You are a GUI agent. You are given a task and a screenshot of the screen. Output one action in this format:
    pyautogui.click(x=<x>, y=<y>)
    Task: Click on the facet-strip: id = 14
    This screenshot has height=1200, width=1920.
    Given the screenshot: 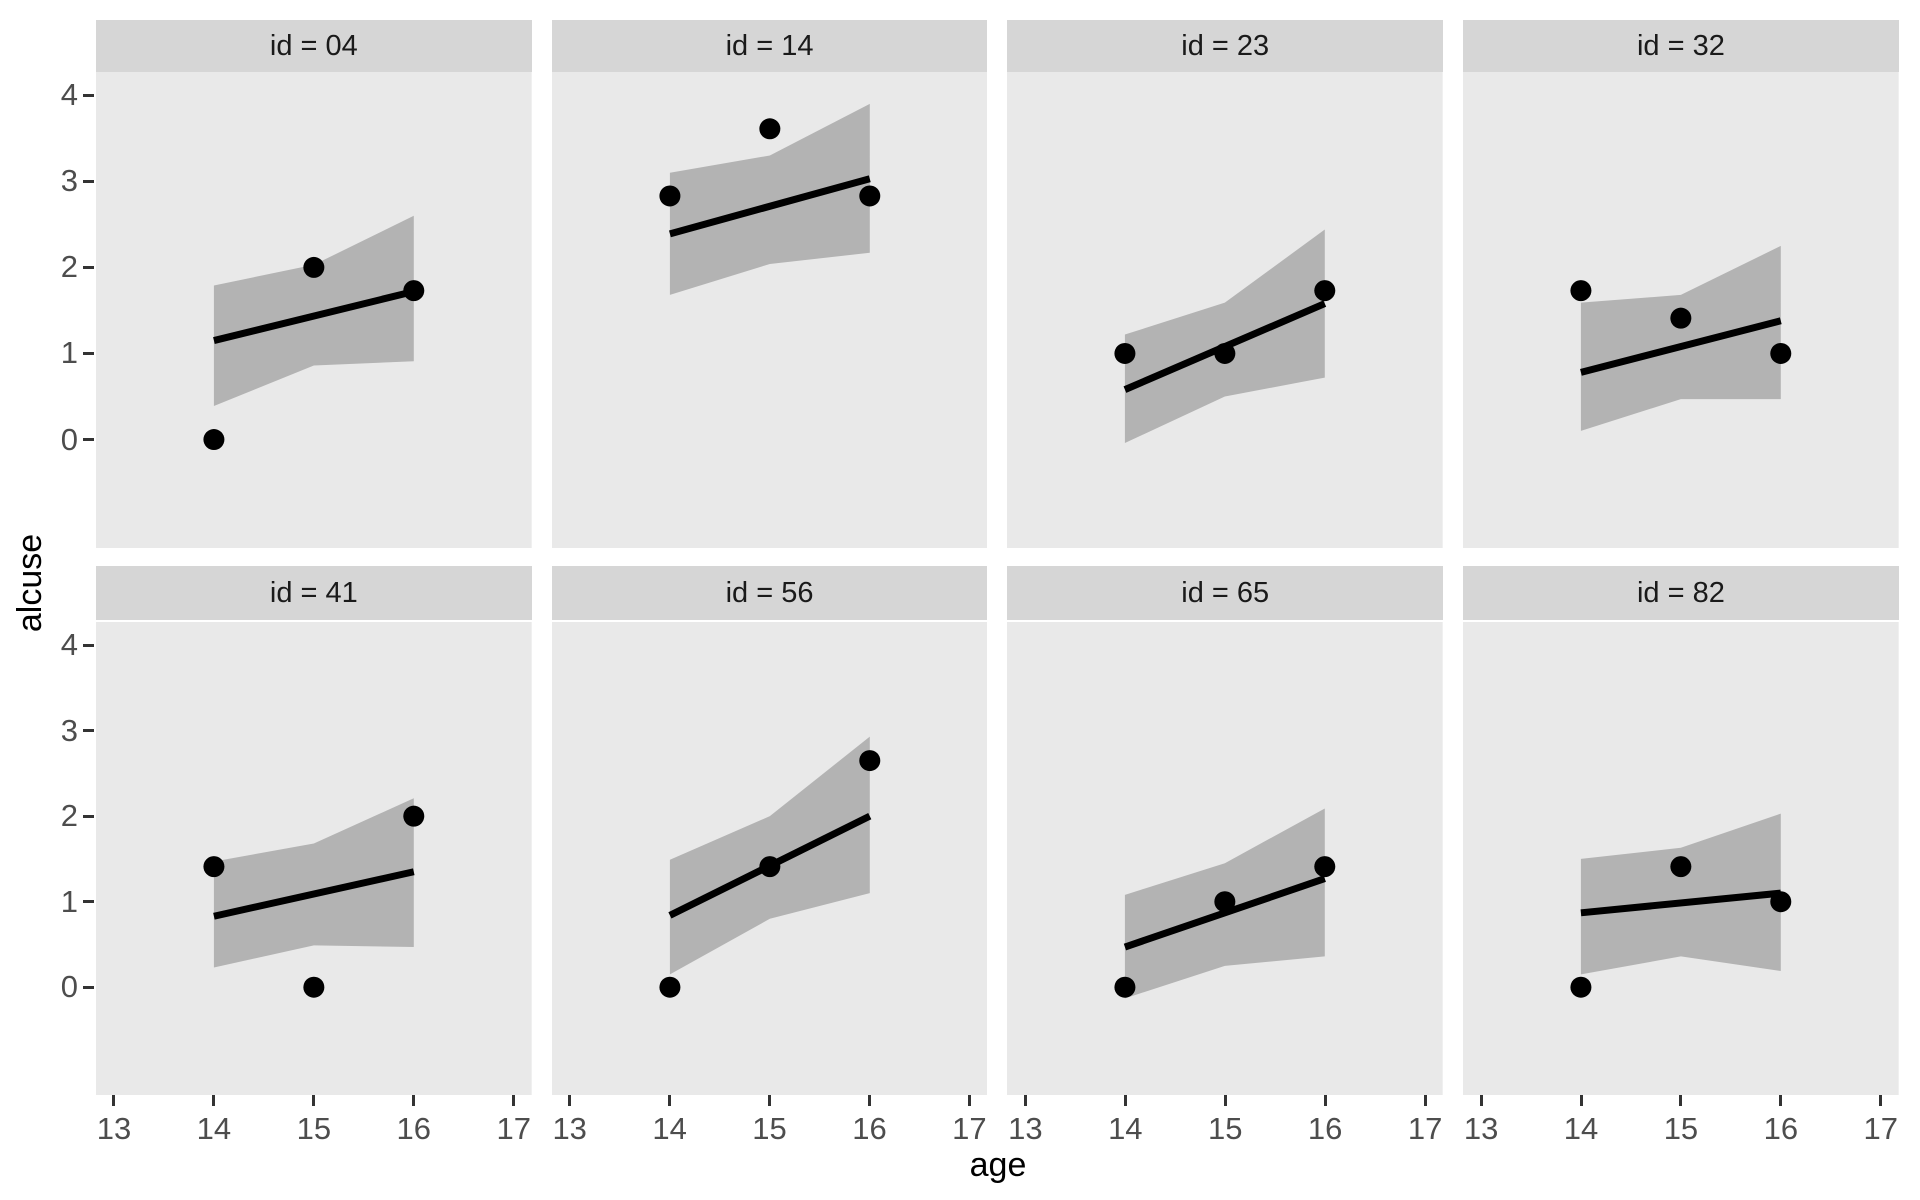 What is the action you would take?
    pyautogui.click(x=769, y=46)
    